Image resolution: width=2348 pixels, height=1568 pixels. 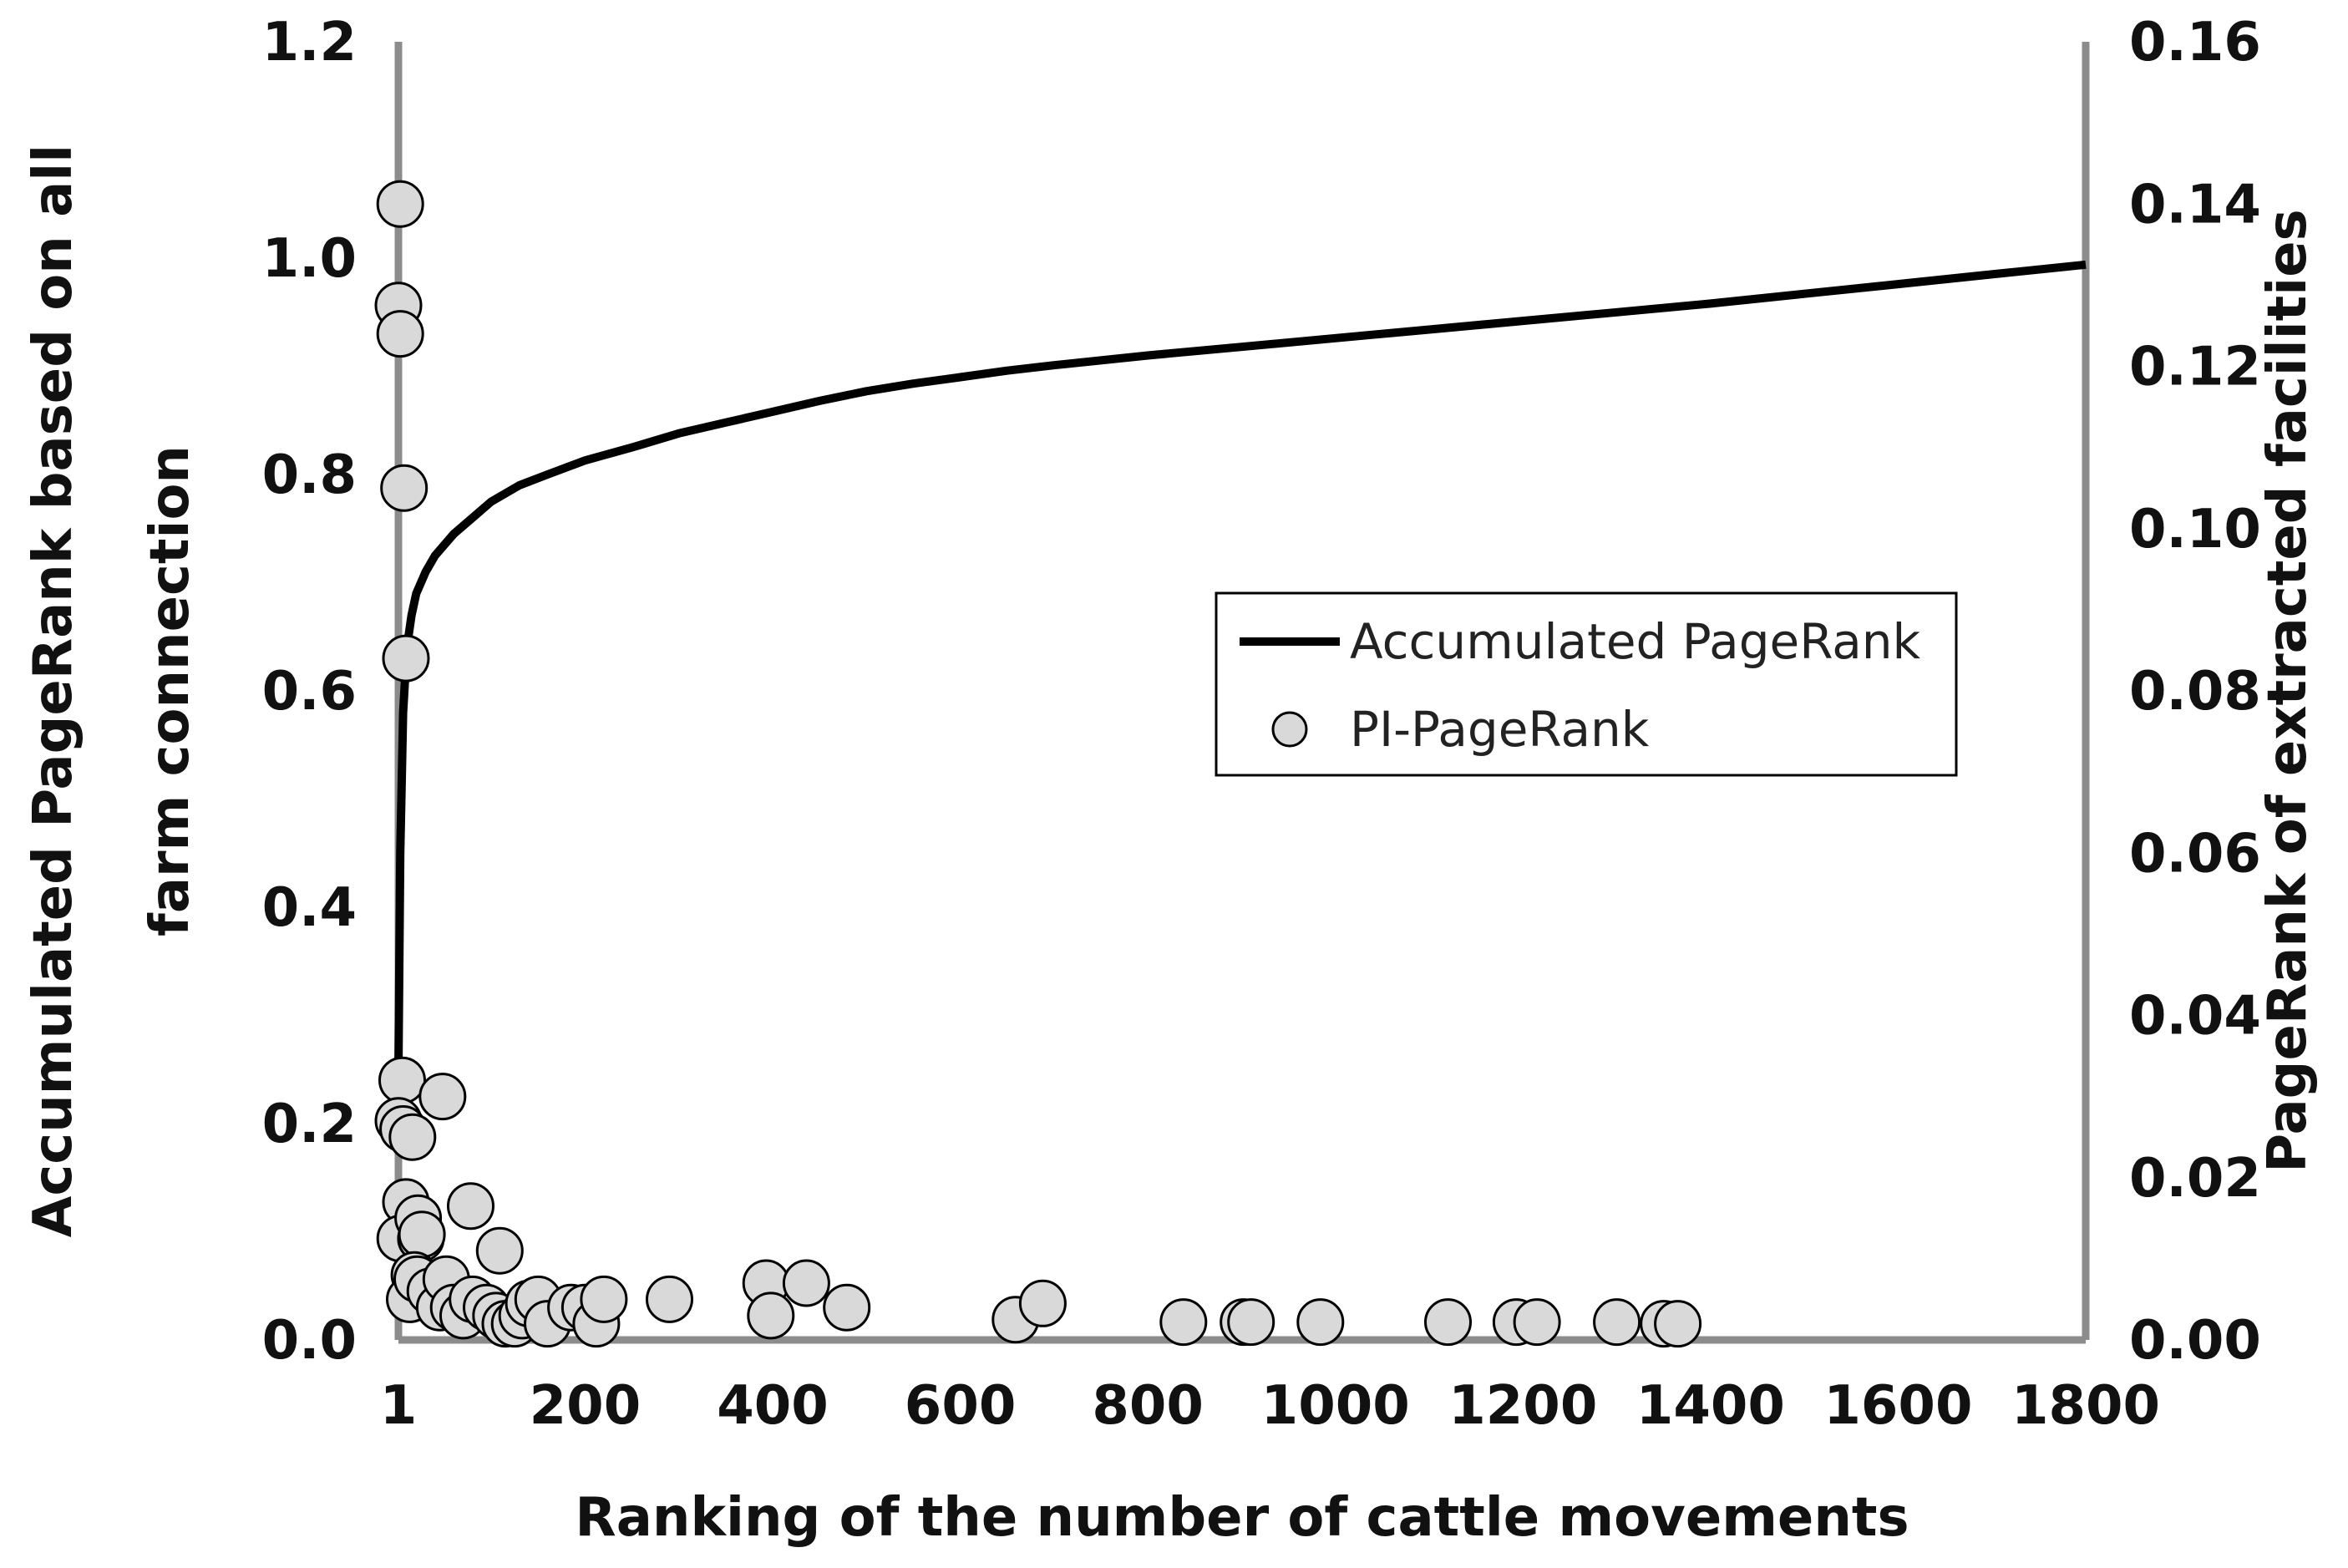 I want to click on legend: Accumulated PageRank PI-PageRank, so click(x=1586, y=684).